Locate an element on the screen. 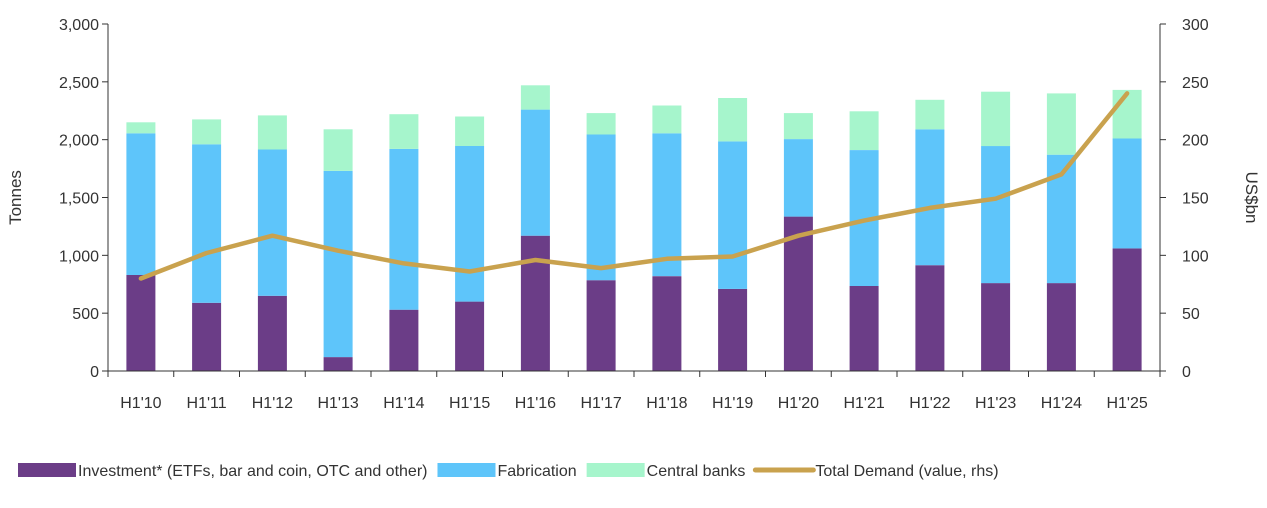  x-tick-label: H1'21 is located at coordinates (863, 403).